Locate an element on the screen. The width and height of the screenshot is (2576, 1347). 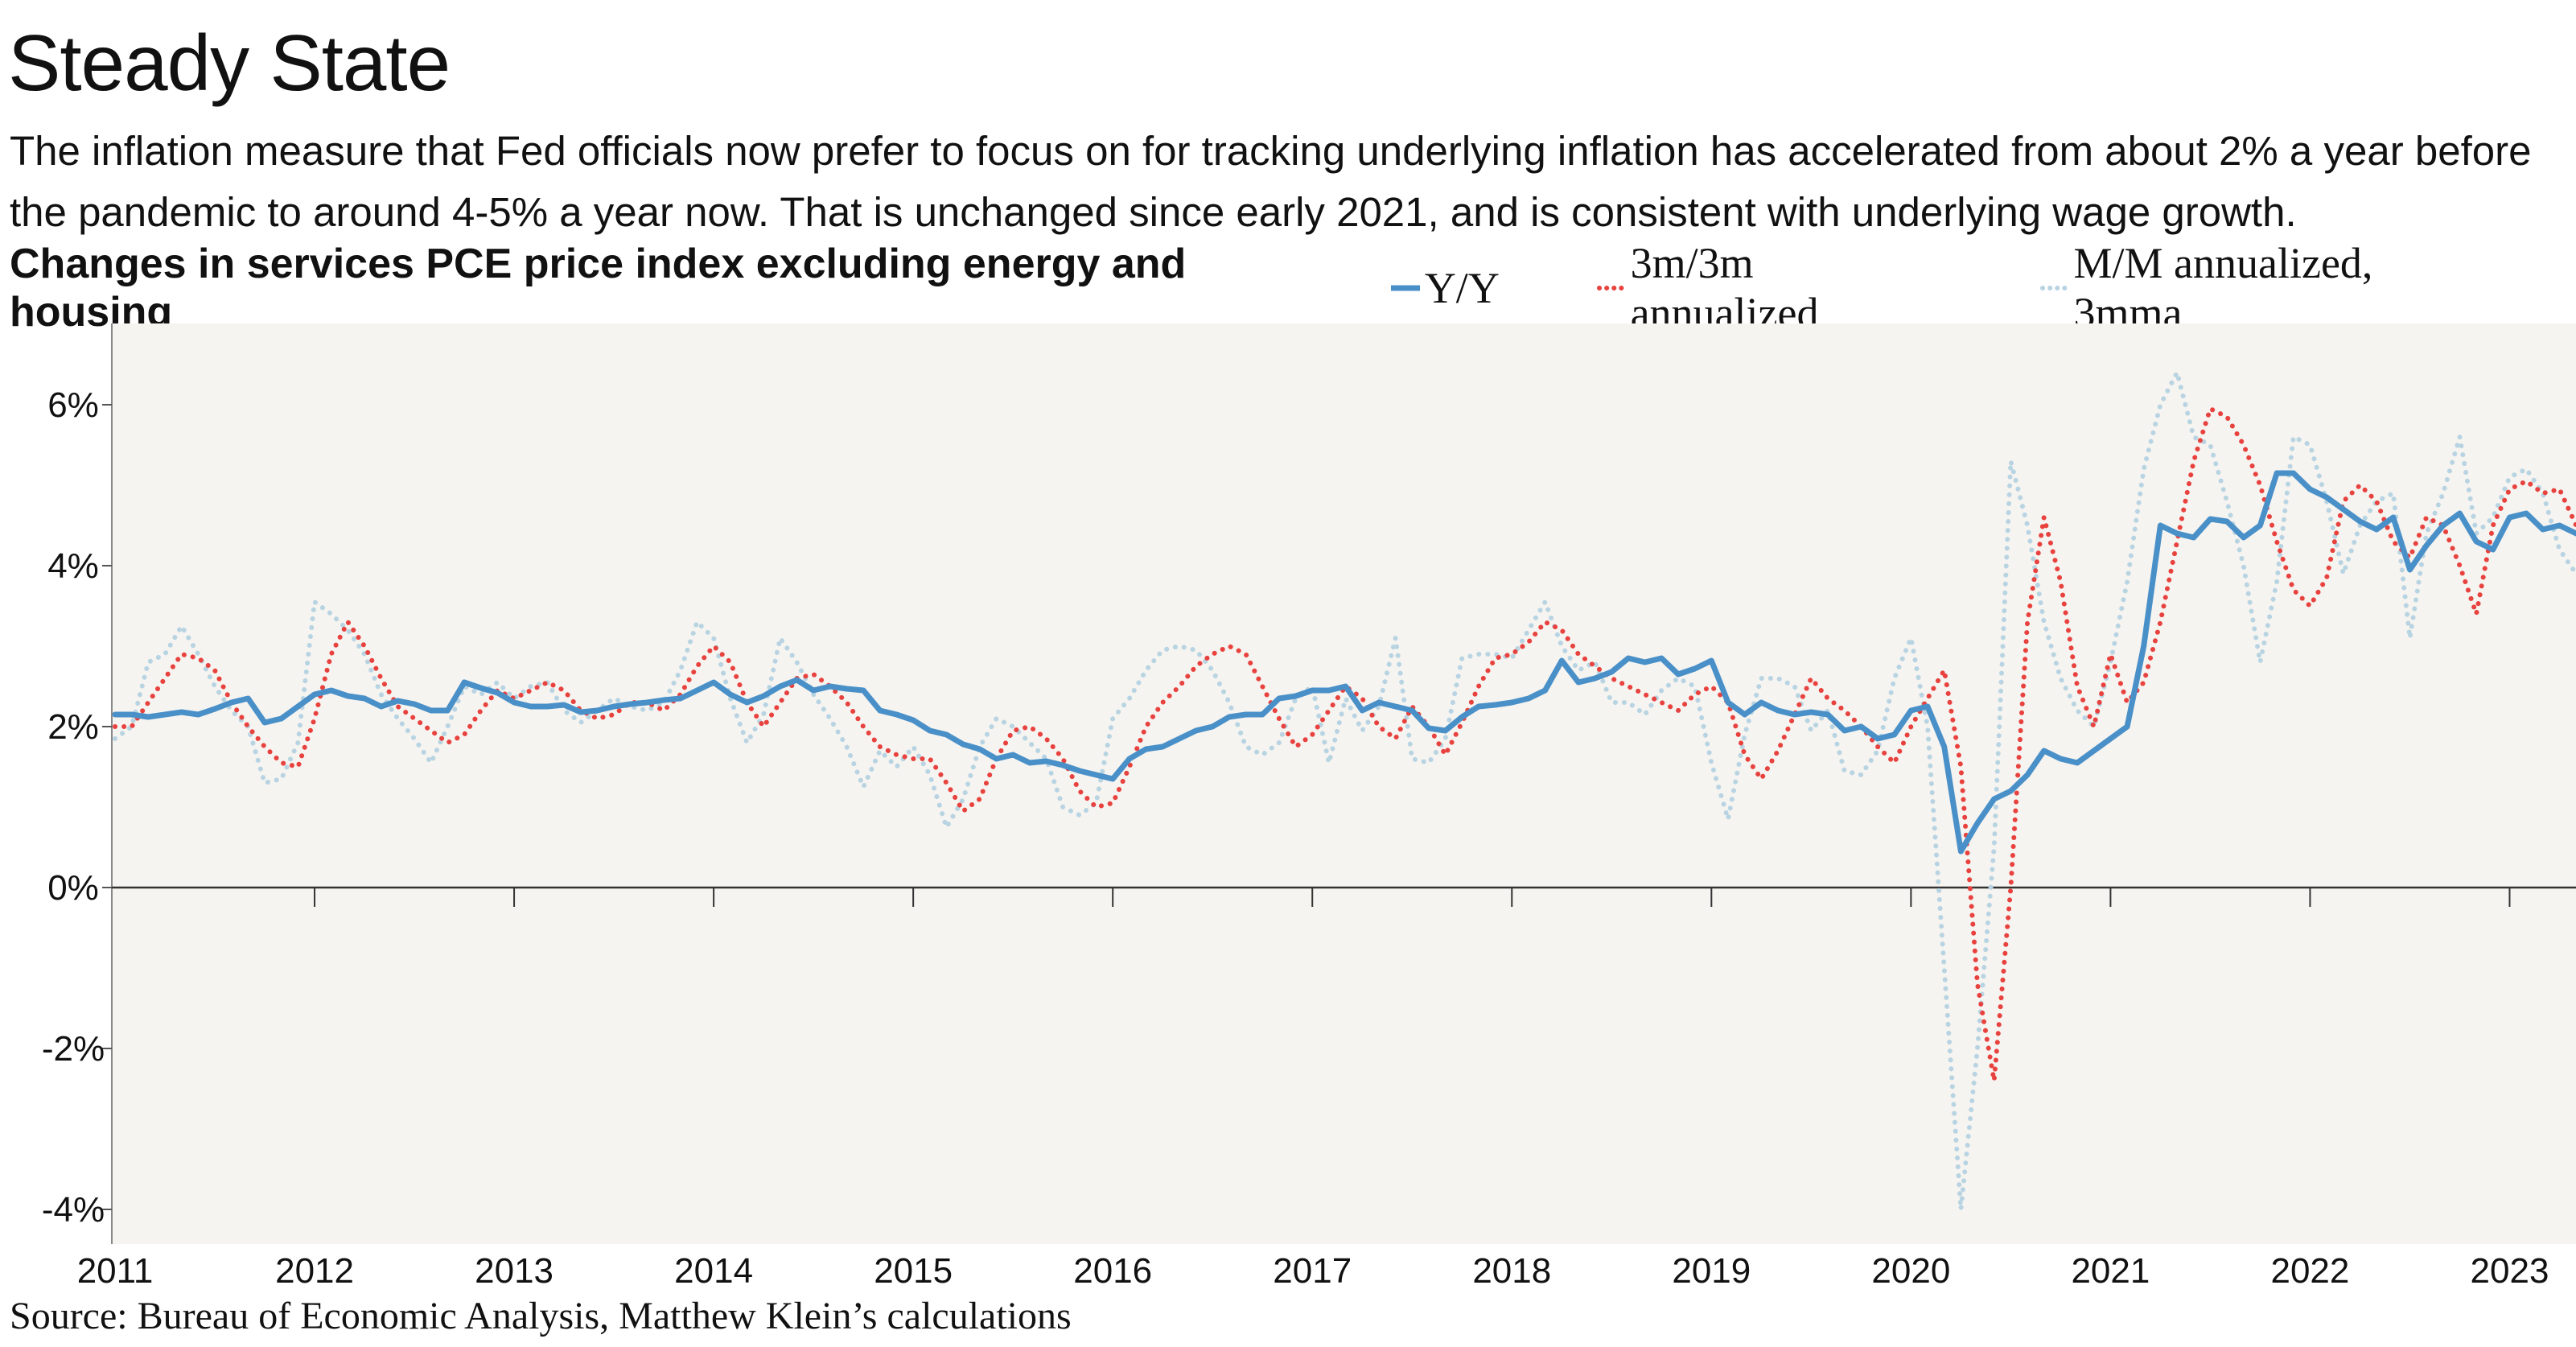
x-tick-label: 2019 is located at coordinates (1711, 1271).